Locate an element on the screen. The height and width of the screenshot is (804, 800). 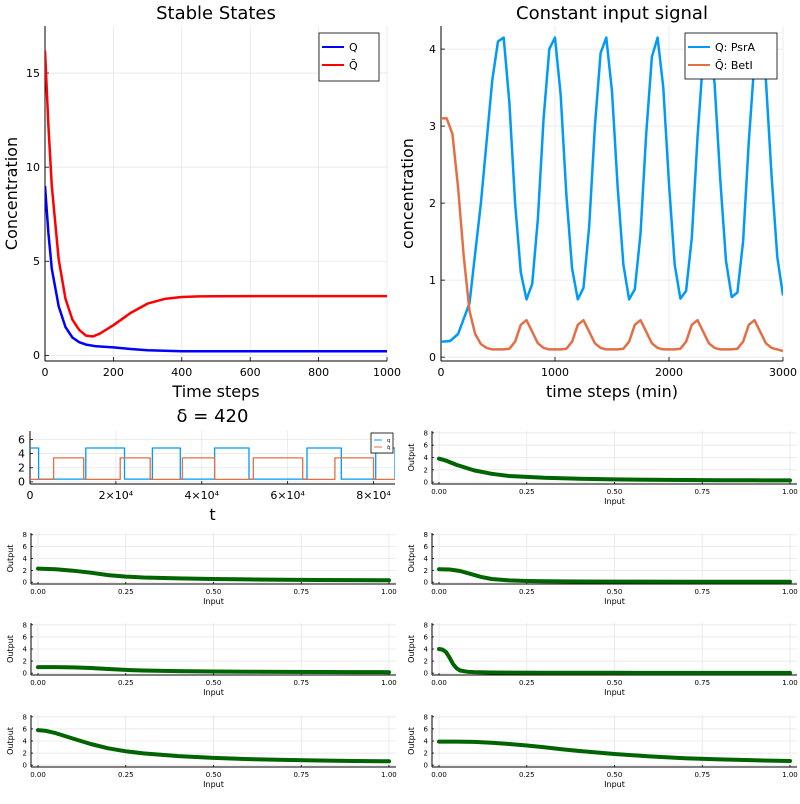
chart-panel-5: 0.00 0.25 0.50 0.75 1.00 0 2 4 6 8 Input Output is located at coordinates (201, 568).